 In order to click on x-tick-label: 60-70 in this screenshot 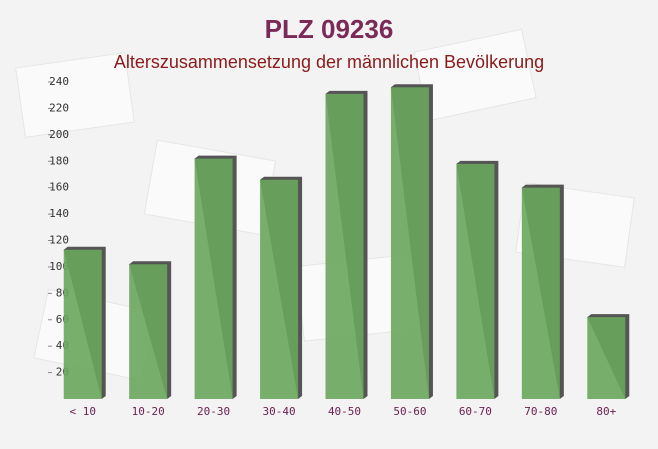, I will do `click(475, 411)`.